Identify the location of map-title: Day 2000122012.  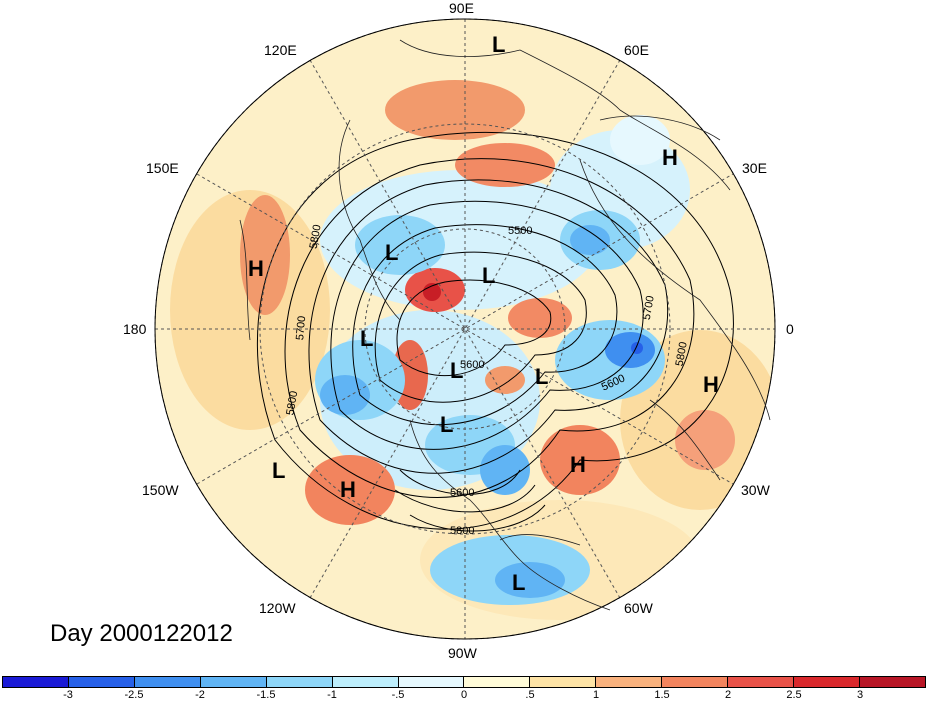
(141, 633).